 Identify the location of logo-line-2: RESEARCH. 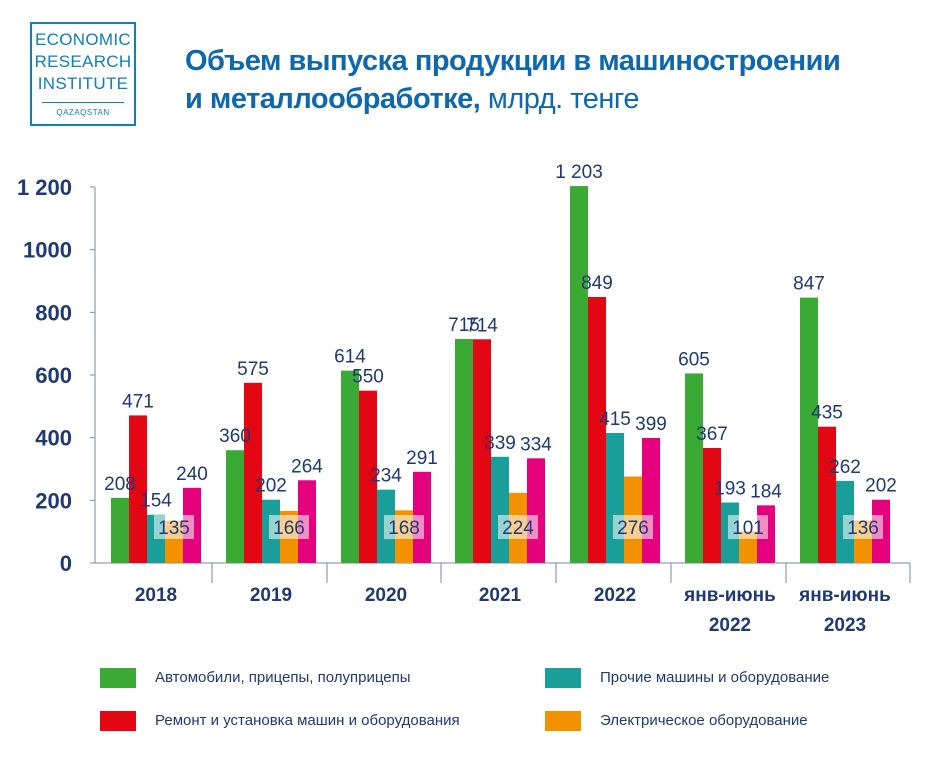
(83, 61).